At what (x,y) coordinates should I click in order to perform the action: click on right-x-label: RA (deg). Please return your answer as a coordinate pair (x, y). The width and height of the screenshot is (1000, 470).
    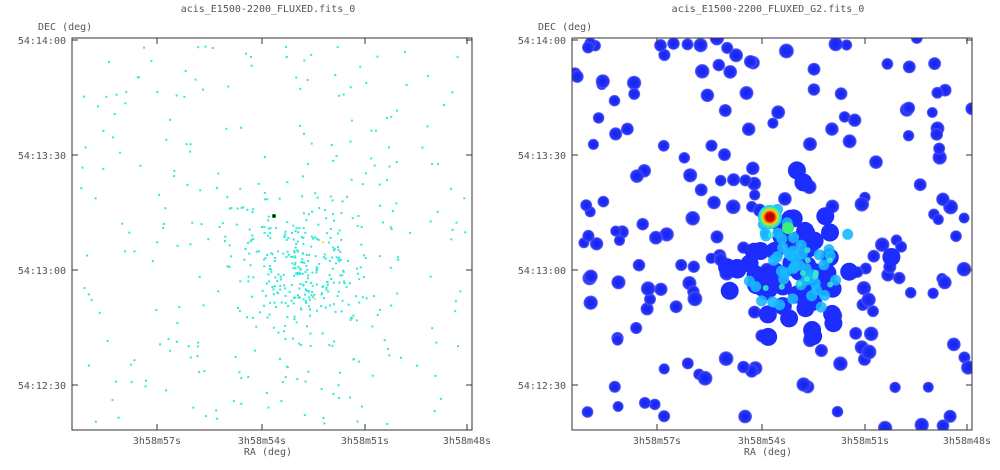
    Looking at the image, I should click on (768, 452).